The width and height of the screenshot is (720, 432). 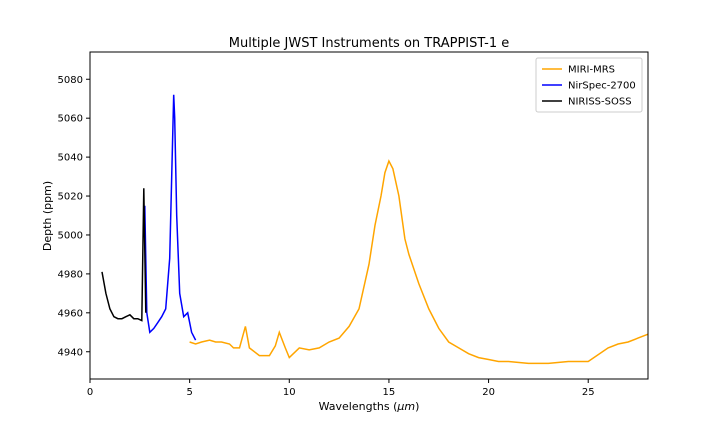 What do you see at coordinates (602, 86) in the screenshot?
I see `legend-label: NirSpec-2700` at bounding box center [602, 86].